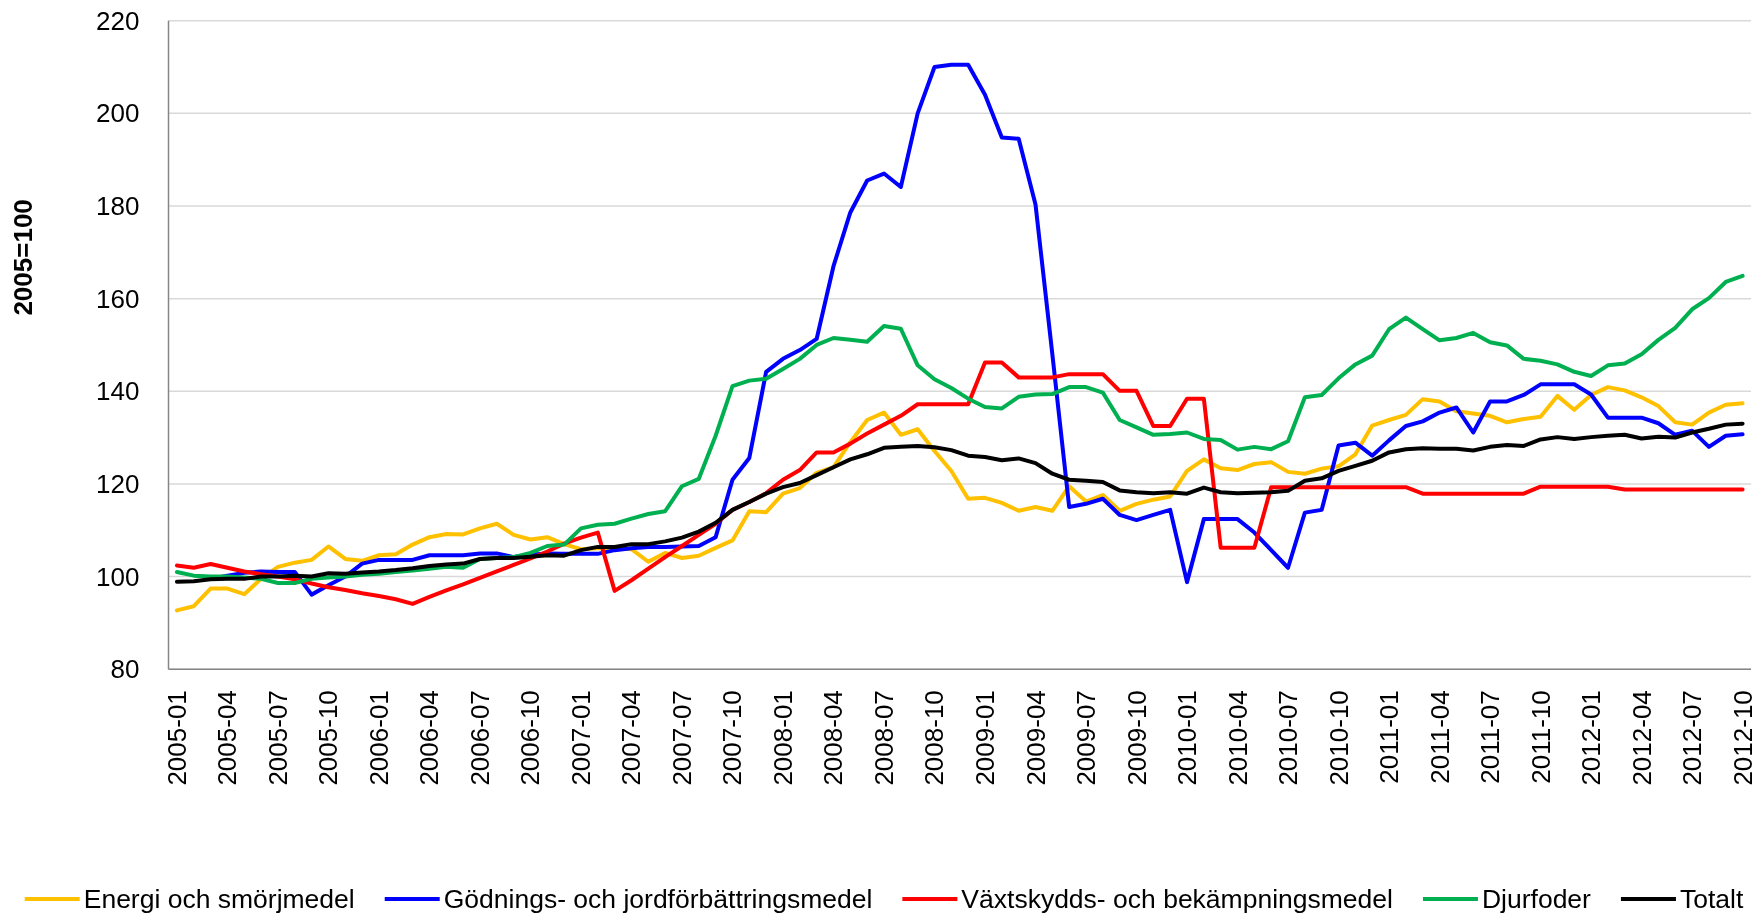  Describe the element at coordinates (479, 738) in the screenshot. I see `x-tick-label: 2006-07` at that location.